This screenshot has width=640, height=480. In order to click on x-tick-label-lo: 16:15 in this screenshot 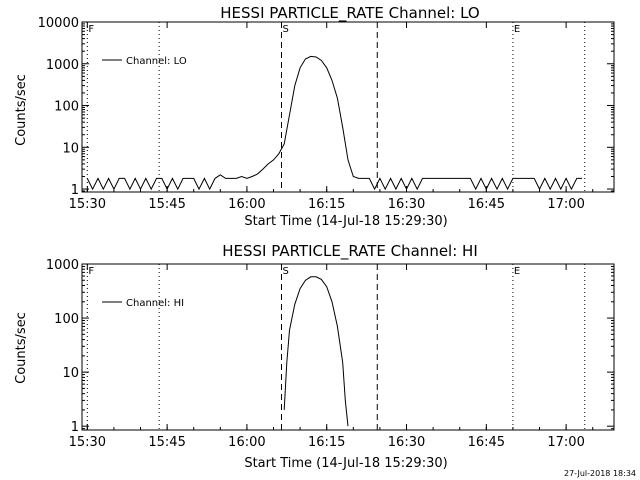, I will do `click(326, 204)`.